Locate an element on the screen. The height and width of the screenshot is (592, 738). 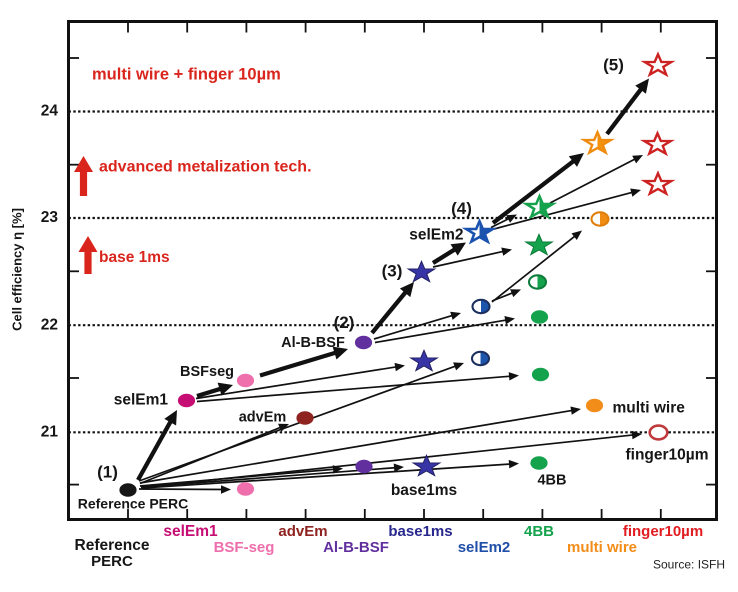
svg-text: (1) is located at coordinates (107, 472).